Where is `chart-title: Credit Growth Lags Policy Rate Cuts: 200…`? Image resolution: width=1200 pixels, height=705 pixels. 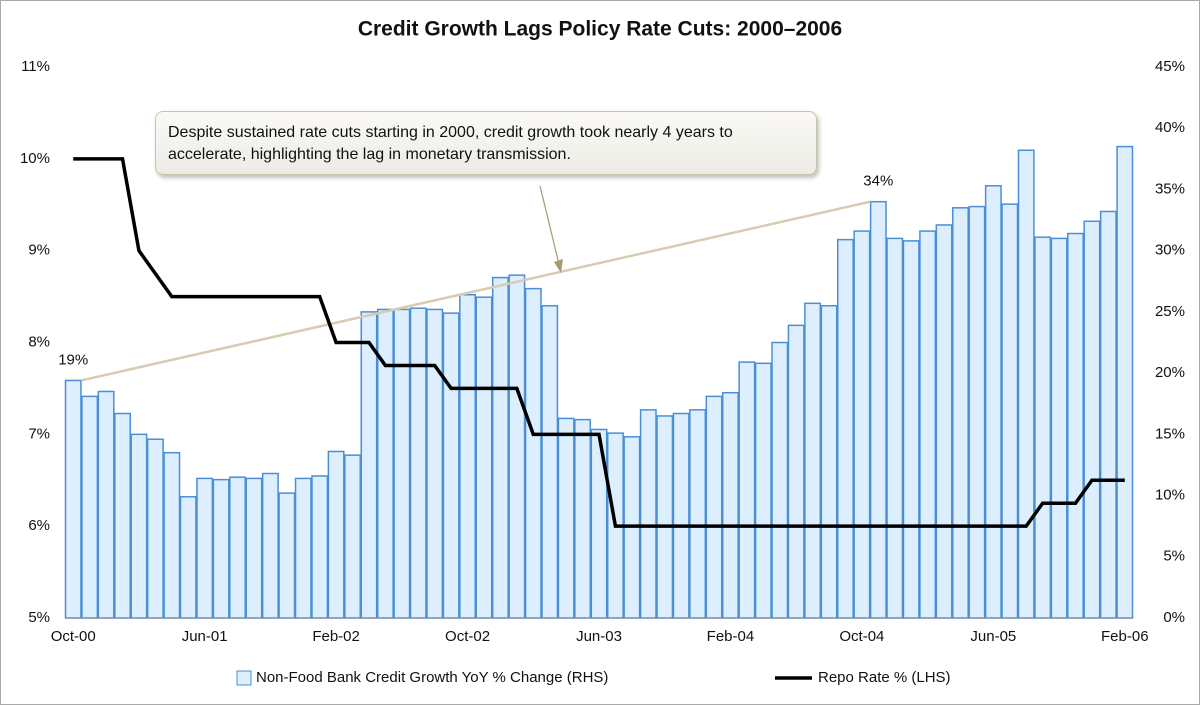
chart-title: Credit Growth Lags Policy Rate Cuts: 200… is located at coordinates (600, 29).